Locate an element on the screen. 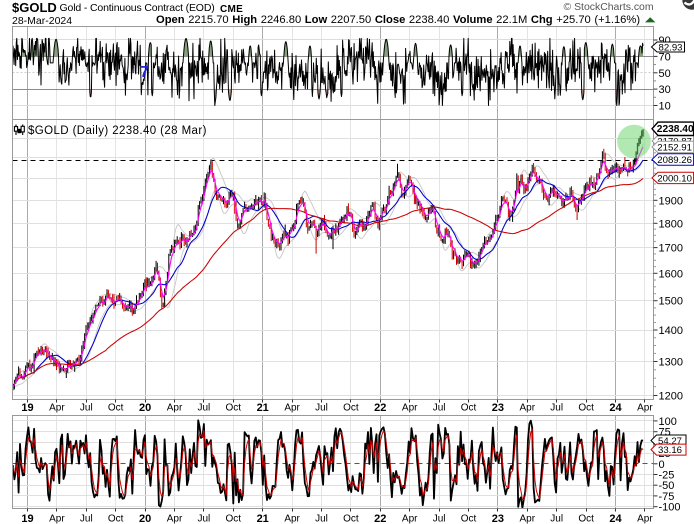 The height and width of the screenshot is (524, 694). svg-text: 50 is located at coordinates (665, 74).